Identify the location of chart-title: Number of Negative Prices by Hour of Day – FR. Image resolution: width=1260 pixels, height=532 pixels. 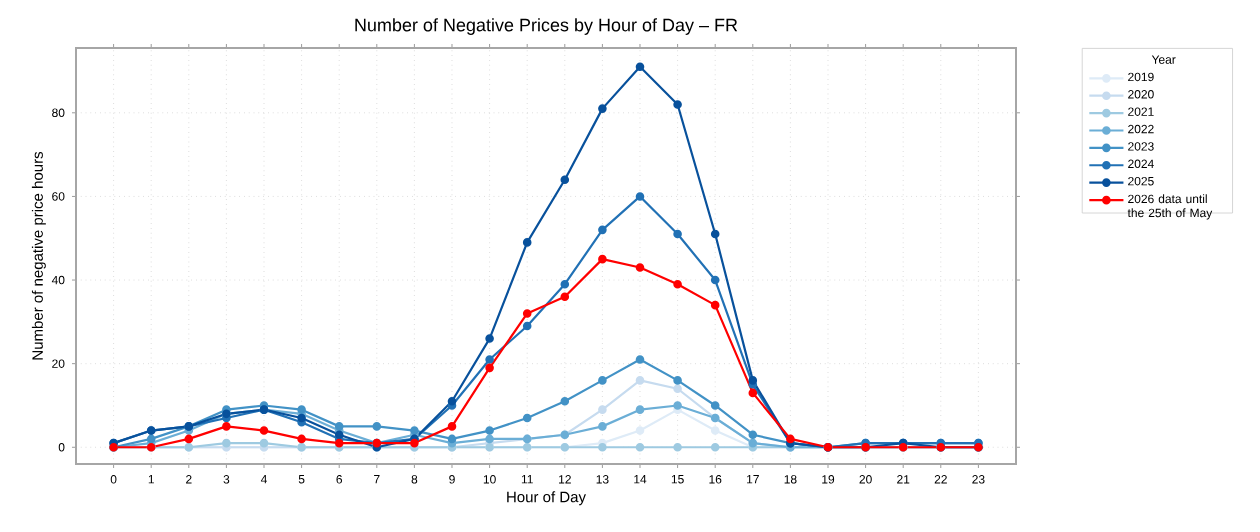
(546, 26).